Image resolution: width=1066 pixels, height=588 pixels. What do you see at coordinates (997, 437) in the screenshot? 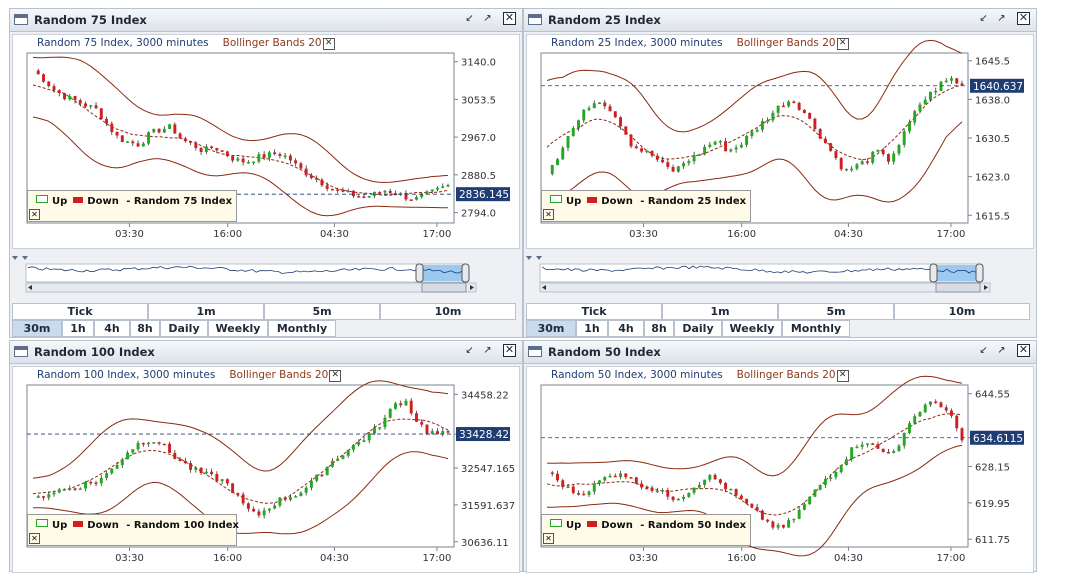
I see `last-price-box` at bounding box center [997, 437].